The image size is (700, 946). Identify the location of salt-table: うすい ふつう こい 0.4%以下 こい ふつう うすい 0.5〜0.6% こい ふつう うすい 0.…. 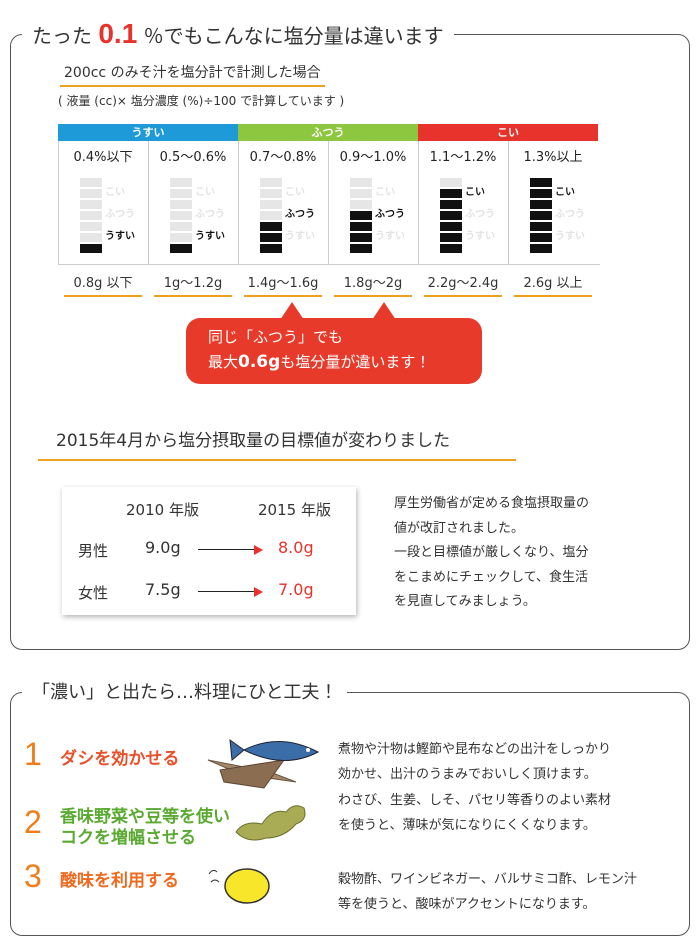
(329, 194).